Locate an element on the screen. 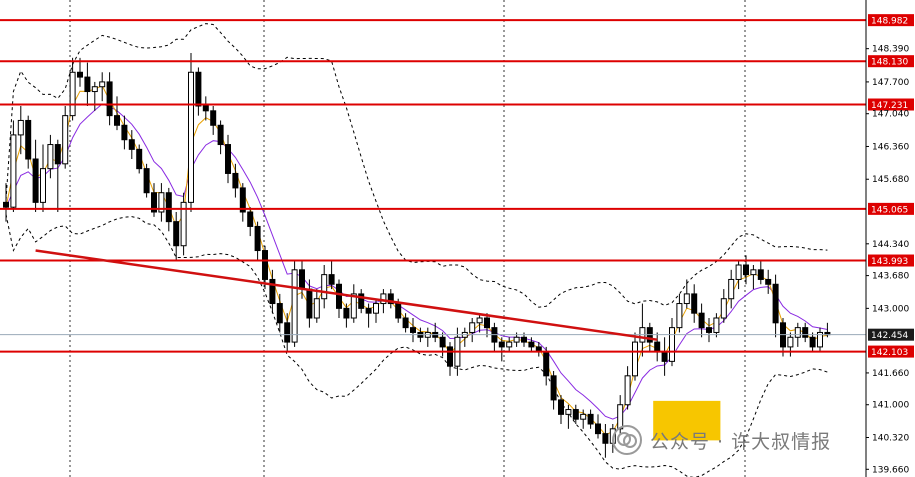  price-tick-label: 147.700 is located at coordinates (890, 83).